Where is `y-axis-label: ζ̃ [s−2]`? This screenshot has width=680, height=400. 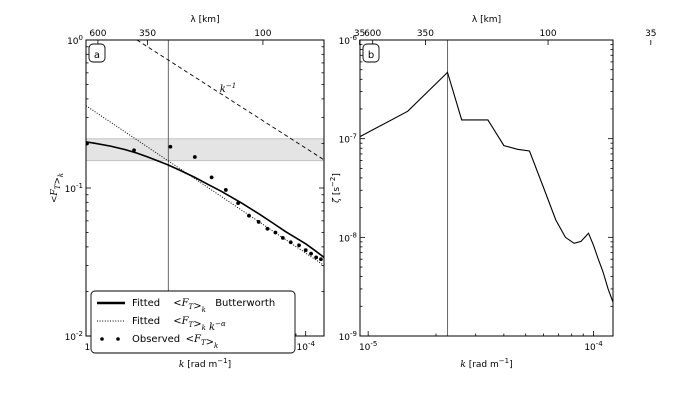
y-axis-label: ζ̃ [s−2] is located at coordinates (335, 188).